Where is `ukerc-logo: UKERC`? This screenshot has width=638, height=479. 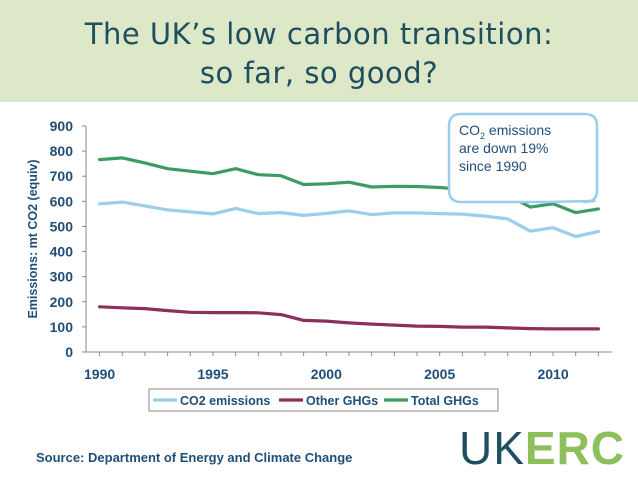
ukerc-logo: UKERC is located at coordinates (542, 448).